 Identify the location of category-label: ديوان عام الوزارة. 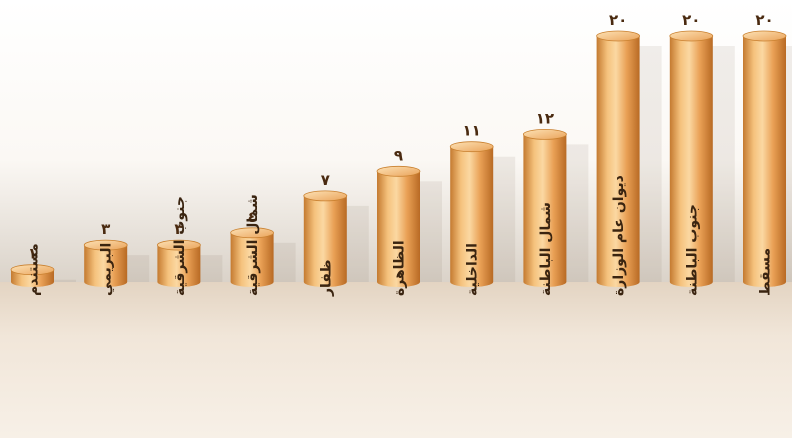
(619, 235).